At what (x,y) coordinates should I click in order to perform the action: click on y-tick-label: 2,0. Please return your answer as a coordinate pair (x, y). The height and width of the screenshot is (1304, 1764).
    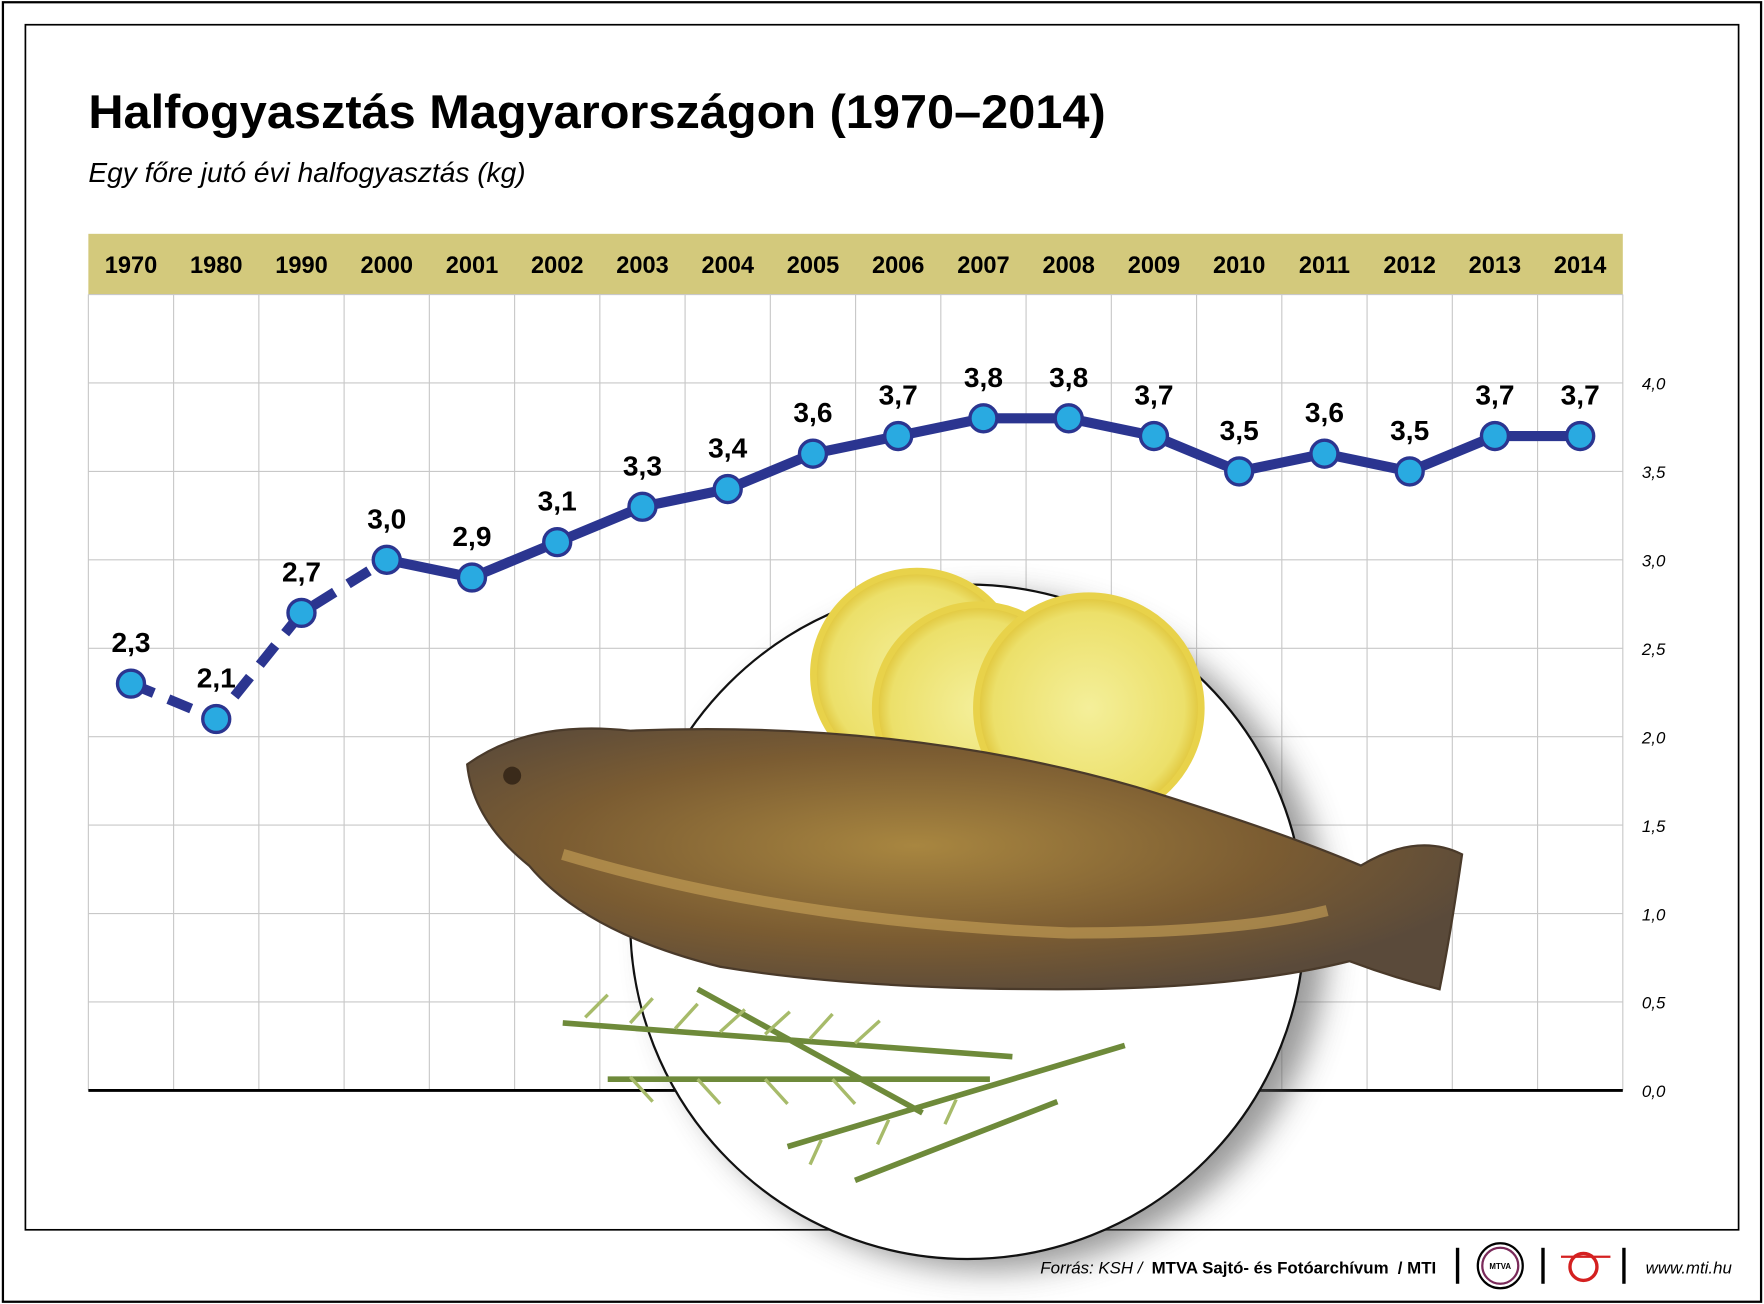
    Looking at the image, I should click on (1653, 737).